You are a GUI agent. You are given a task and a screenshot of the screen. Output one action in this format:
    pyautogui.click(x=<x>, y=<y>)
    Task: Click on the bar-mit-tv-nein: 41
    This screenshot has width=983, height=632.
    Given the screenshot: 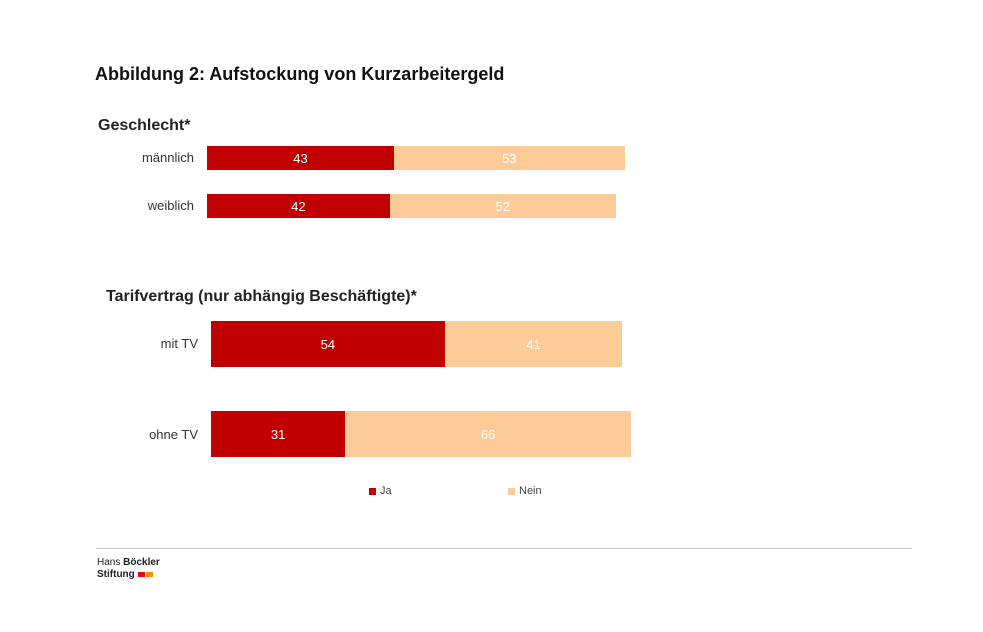 What is the action you would take?
    pyautogui.click(x=533, y=344)
    